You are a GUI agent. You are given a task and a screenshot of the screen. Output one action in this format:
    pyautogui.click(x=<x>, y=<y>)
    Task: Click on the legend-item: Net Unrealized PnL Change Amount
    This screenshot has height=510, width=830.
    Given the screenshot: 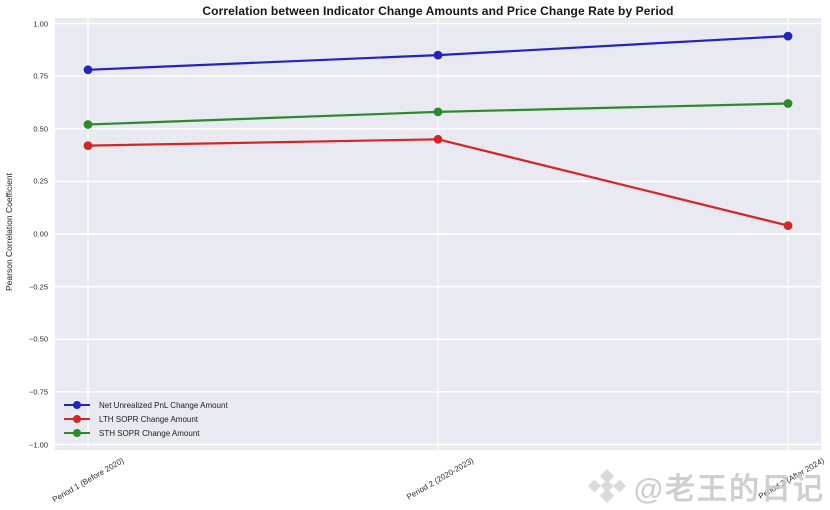 What is the action you would take?
    pyautogui.click(x=146, y=405)
    